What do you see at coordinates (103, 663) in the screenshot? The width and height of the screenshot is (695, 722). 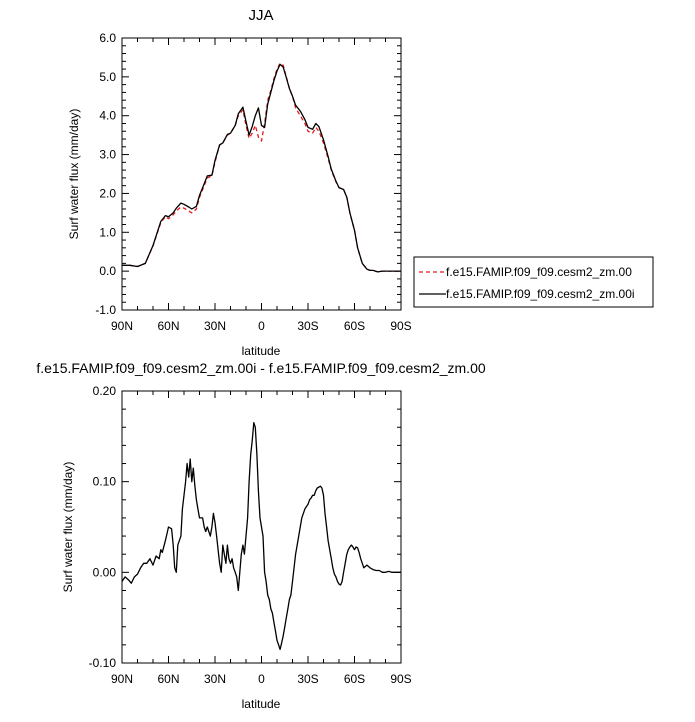 I see `y-tick-label: -0.10` at bounding box center [103, 663].